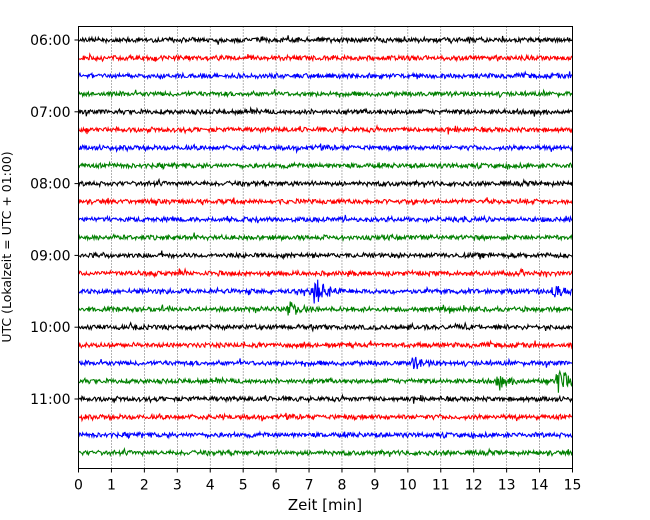 Image resolution: width=650 pixels, height=520 pixels. What do you see at coordinates (441, 486) in the screenshot?
I see `x-tick-label-11: 11` at bounding box center [441, 486].